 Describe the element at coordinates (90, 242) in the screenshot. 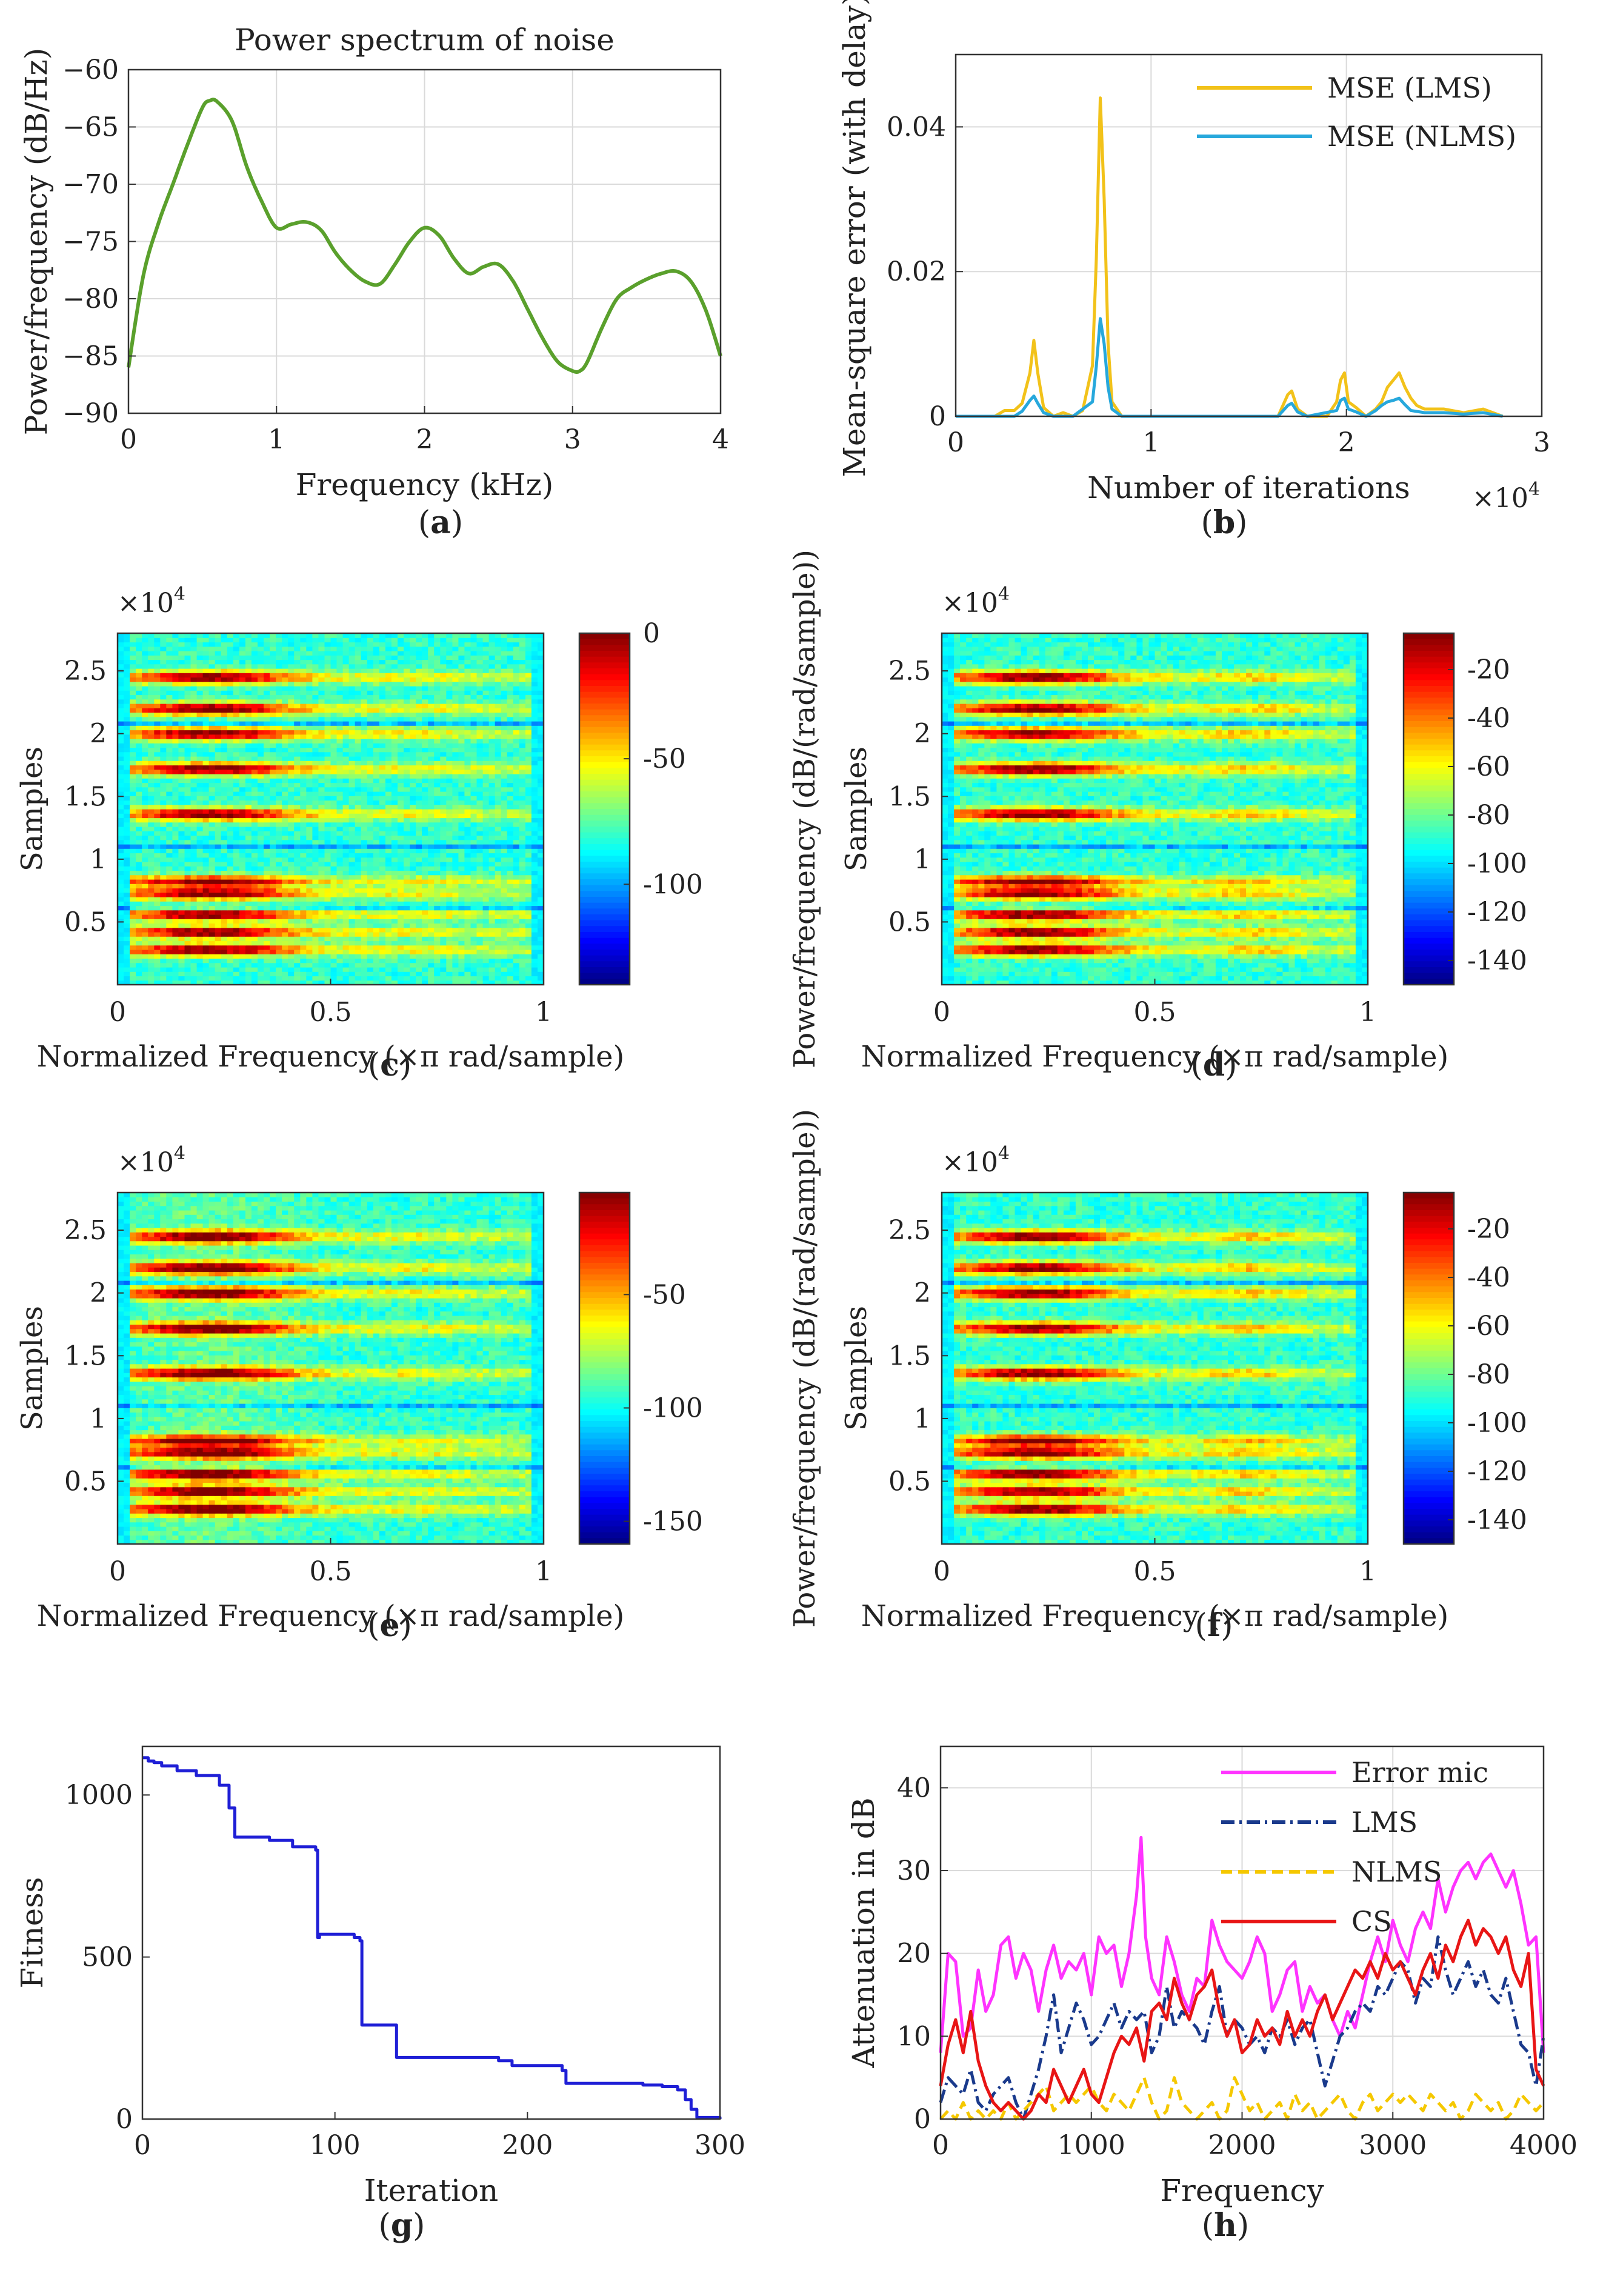

I see `y-tick-label: −75` at that location.